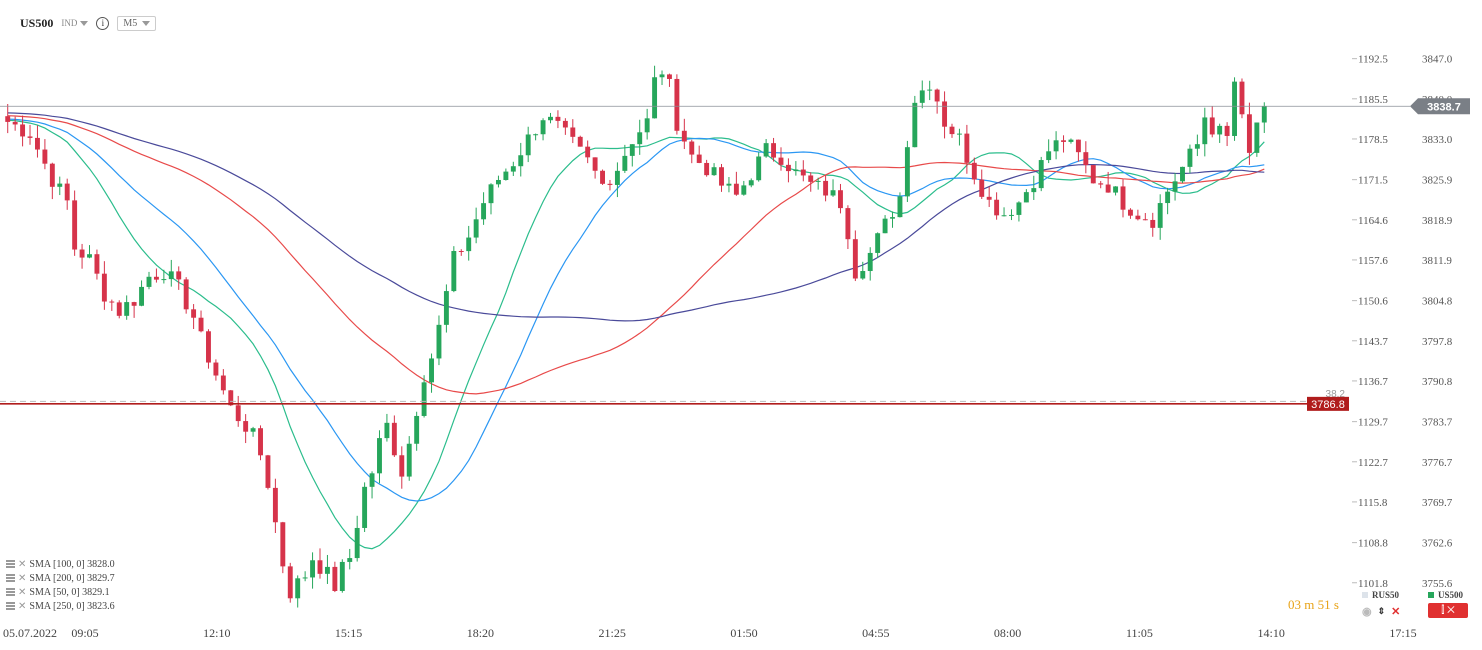 The image size is (1482, 650). What do you see at coordinates (37, 22) in the screenshot?
I see `symbol-name: US500` at bounding box center [37, 22].